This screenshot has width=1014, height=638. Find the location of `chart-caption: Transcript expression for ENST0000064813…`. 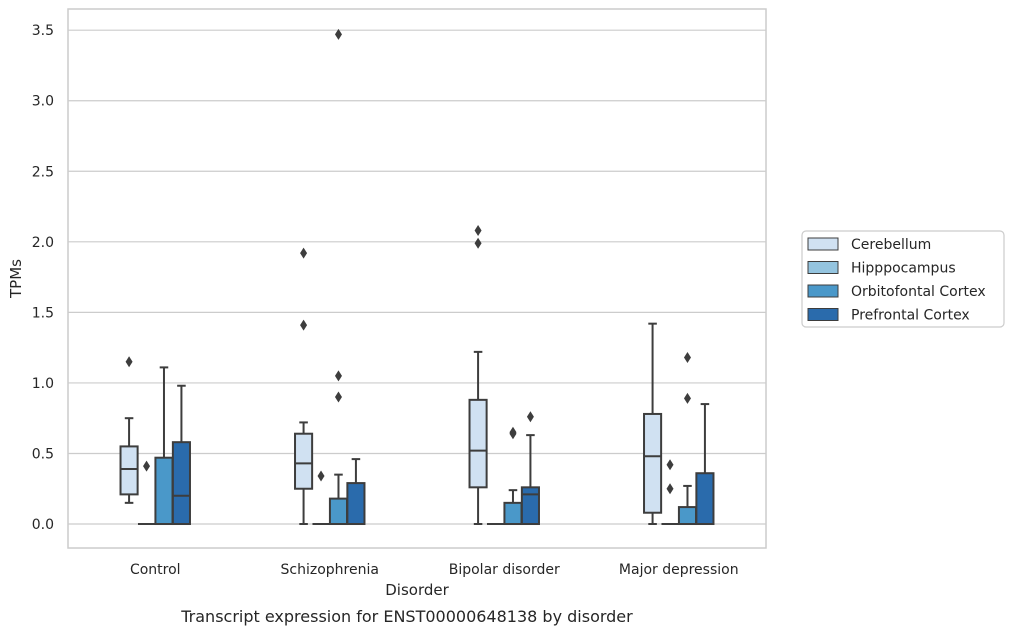

chart-caption: Transcript expression for ENST0000064813… is located at coordinates (406, 616).